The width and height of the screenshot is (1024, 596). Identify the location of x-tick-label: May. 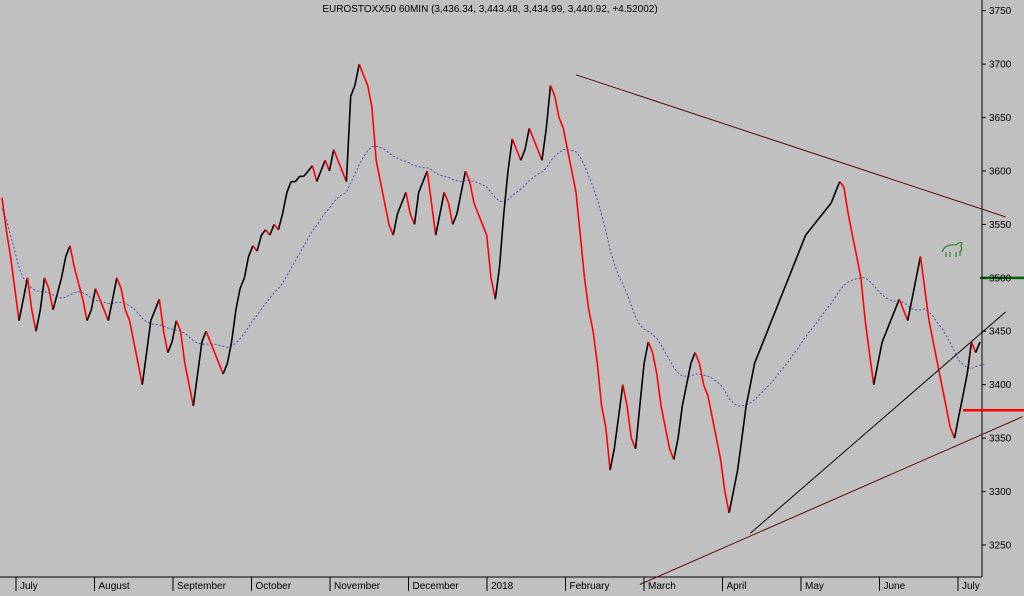
(814, 586).